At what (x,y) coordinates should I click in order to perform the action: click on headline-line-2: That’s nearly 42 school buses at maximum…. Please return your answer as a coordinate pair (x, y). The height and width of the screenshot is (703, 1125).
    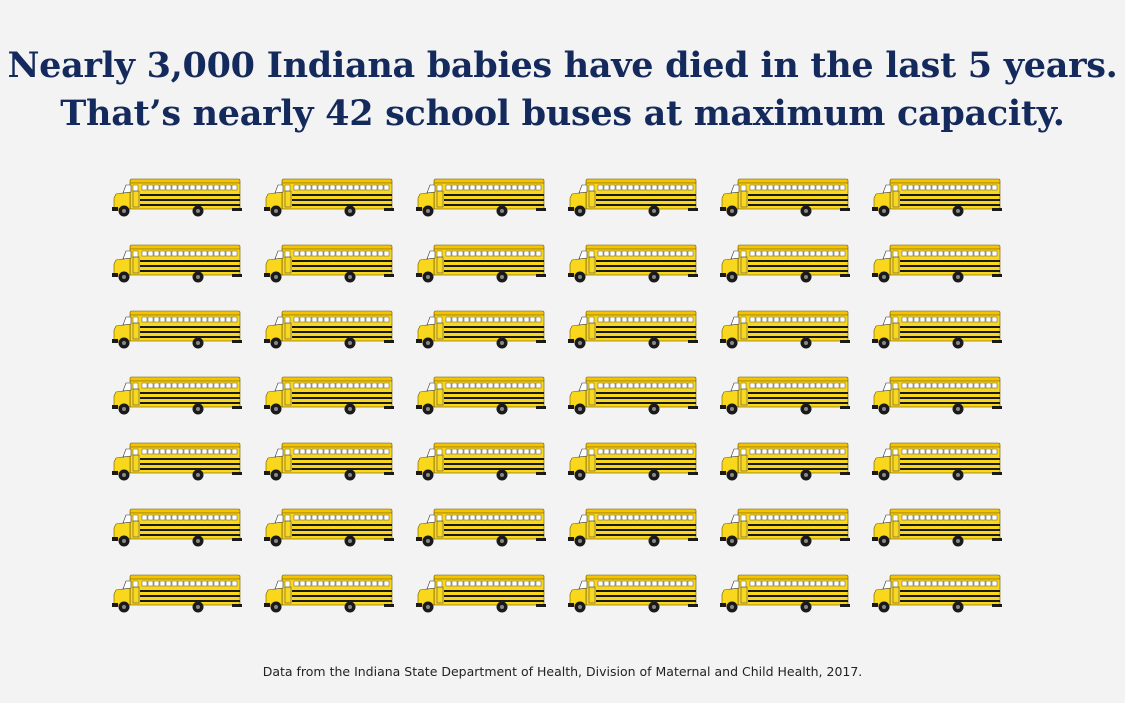
    Looking at the image, I should click on (562, 113).